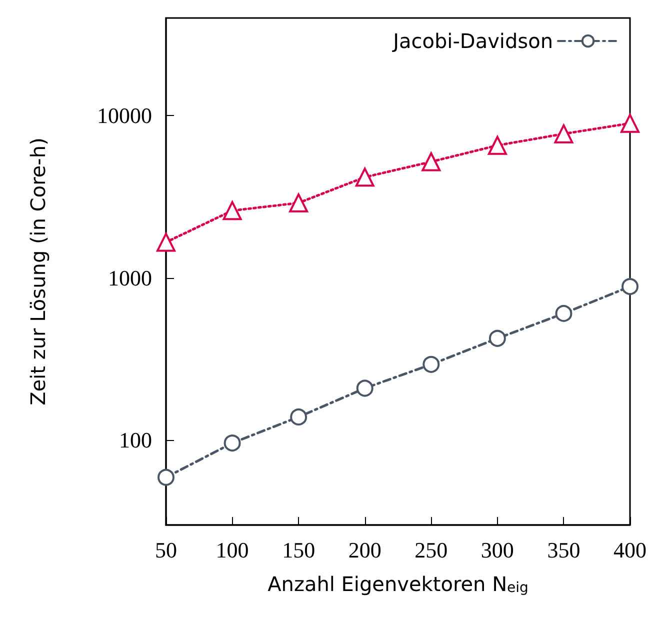 Image resolution: width=667 pixels, height=623 pixels. I want to click on y-axis-title: Zeit zur Lösung (in Core-h), so click(38, 272).